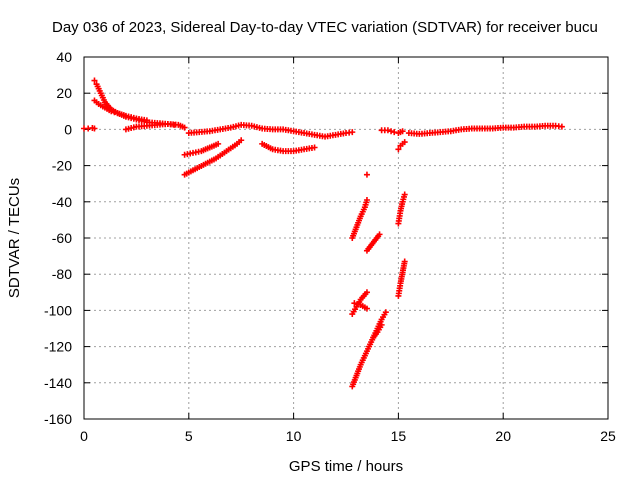 This screenshot has height=480, width=640. I want to click on series-trace-decay-lower, so click(120, 110).